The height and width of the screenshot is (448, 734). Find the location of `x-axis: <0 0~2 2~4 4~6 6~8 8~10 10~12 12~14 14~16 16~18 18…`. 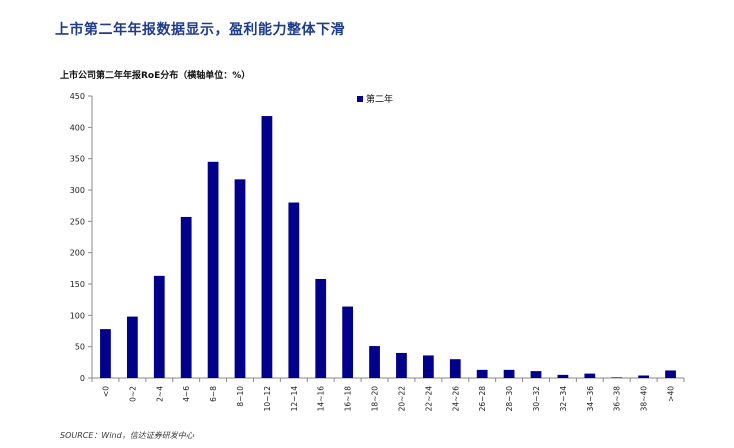

x-axis: <0 0~2 2~4 4~6 6~8 8~10 10~12 12~14 14~16 16~18 18… is located at coordinates (388, 394).